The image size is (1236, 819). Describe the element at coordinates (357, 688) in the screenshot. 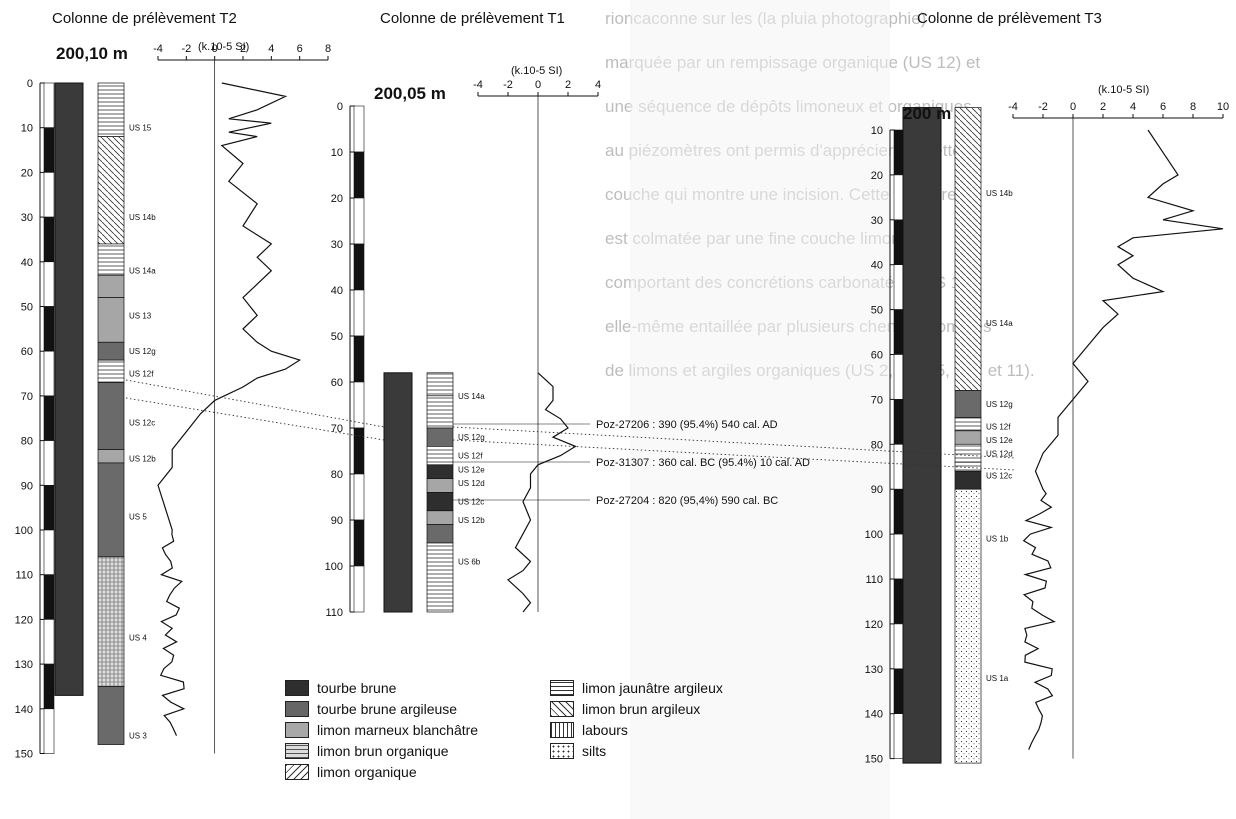

I see `legend-label: tourbe brune` at that location.